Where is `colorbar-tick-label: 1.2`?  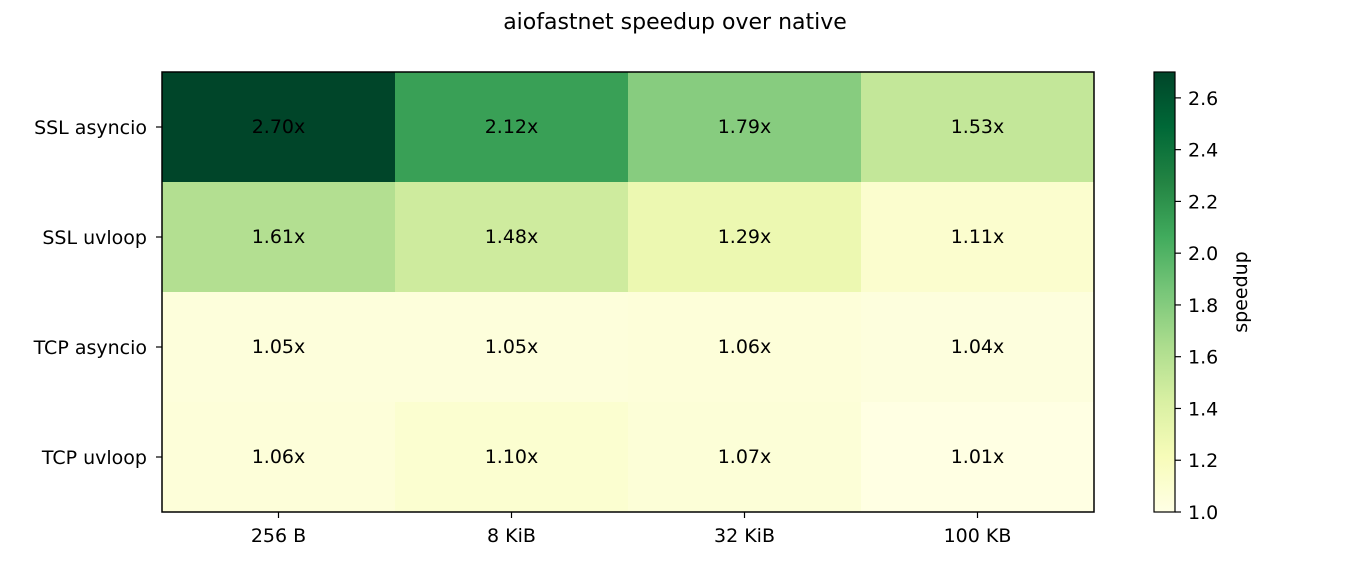 colorbar-tick-label: 1.2 is located at coordinates (1203, 461).